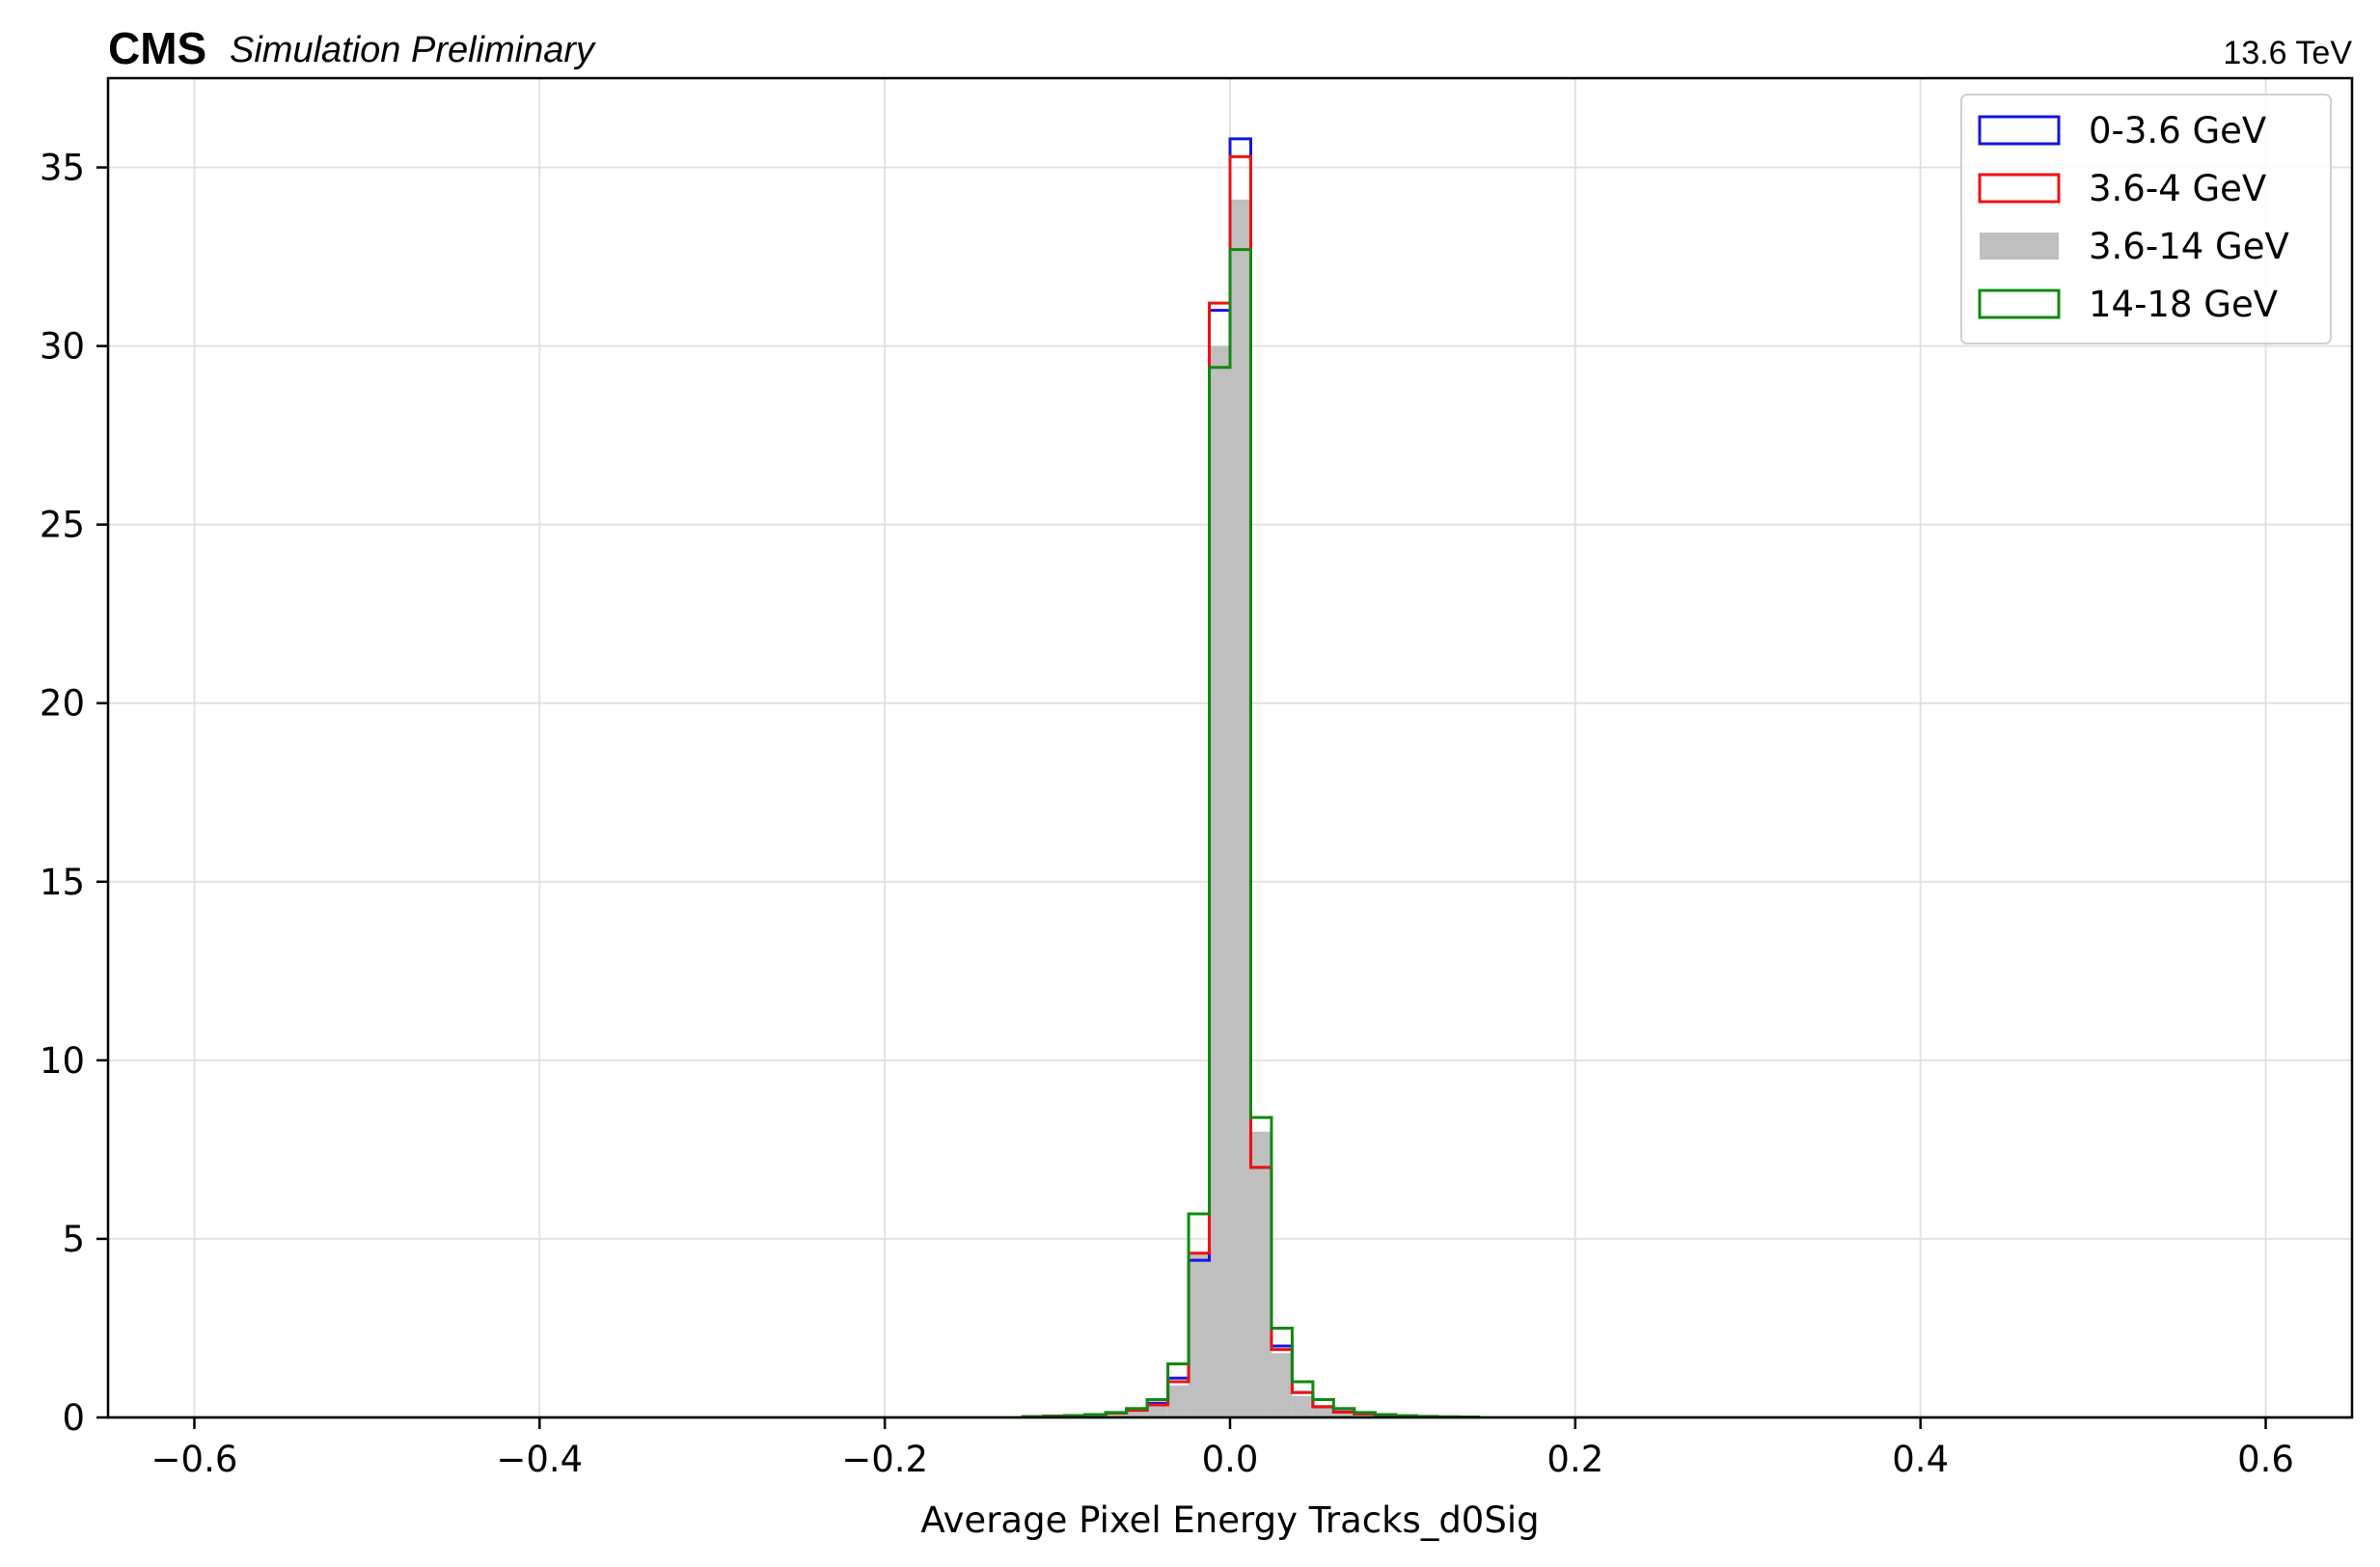 The width and height of the screenshot is (2380, 1567). What do you see at coordinates (62, 525) in the screenshot?
I see `y-tick-label: 25` at bounding box center [62, 525].